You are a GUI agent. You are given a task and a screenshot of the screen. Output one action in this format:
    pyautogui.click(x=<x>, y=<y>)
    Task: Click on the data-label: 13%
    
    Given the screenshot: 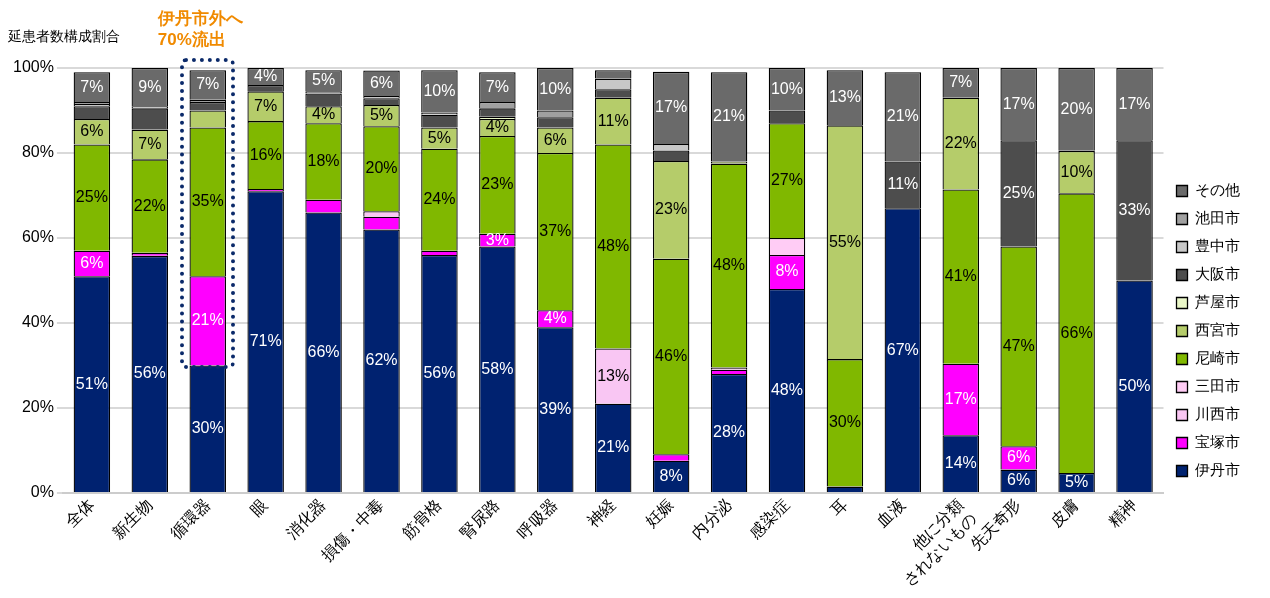 What is the action you would take?
    pyautogui.click(x=613, y=375)
    